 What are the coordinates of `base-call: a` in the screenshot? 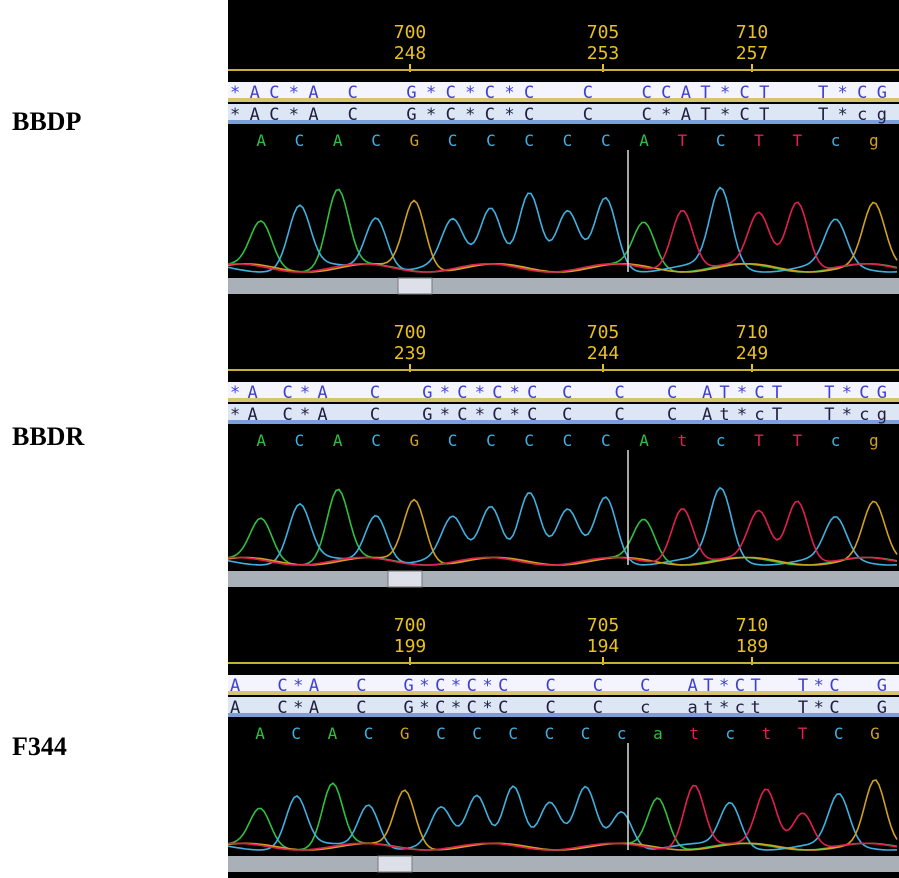 It's located at (658, 733).